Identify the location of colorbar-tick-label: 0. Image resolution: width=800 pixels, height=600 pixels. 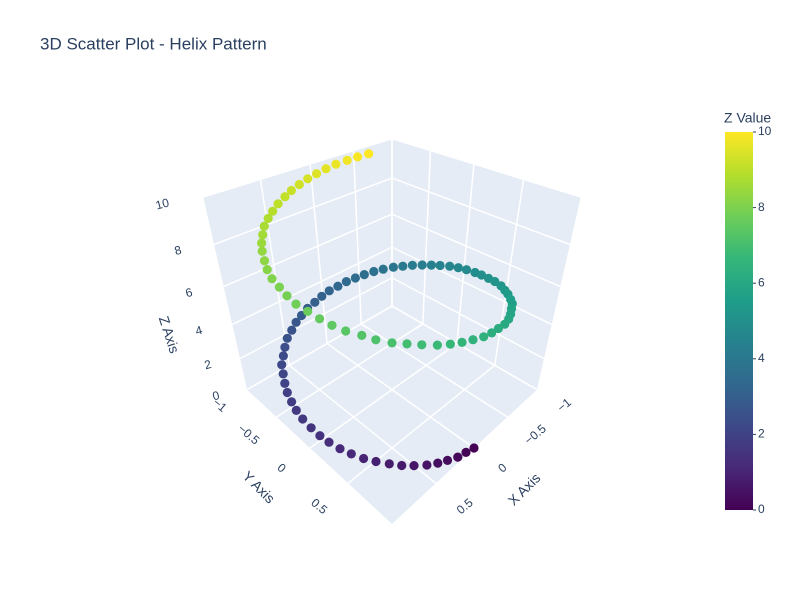
(761, 509).